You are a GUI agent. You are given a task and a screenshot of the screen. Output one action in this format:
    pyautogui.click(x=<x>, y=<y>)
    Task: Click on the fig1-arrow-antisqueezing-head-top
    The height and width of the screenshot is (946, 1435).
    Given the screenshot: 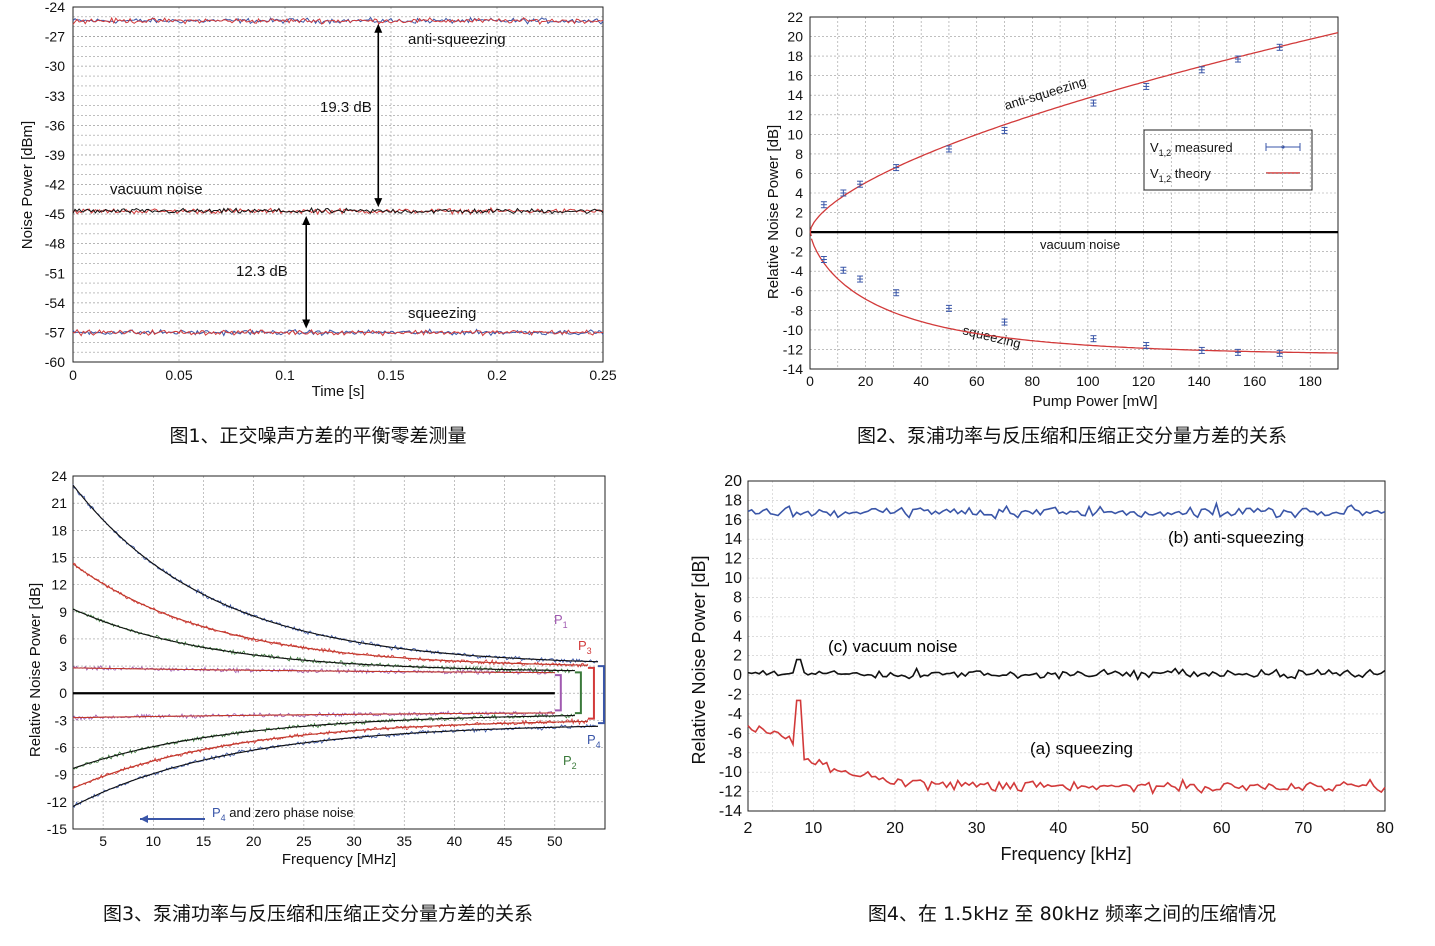 What is the action you would take?
    pyautogui.click(x=378, y=28)
    